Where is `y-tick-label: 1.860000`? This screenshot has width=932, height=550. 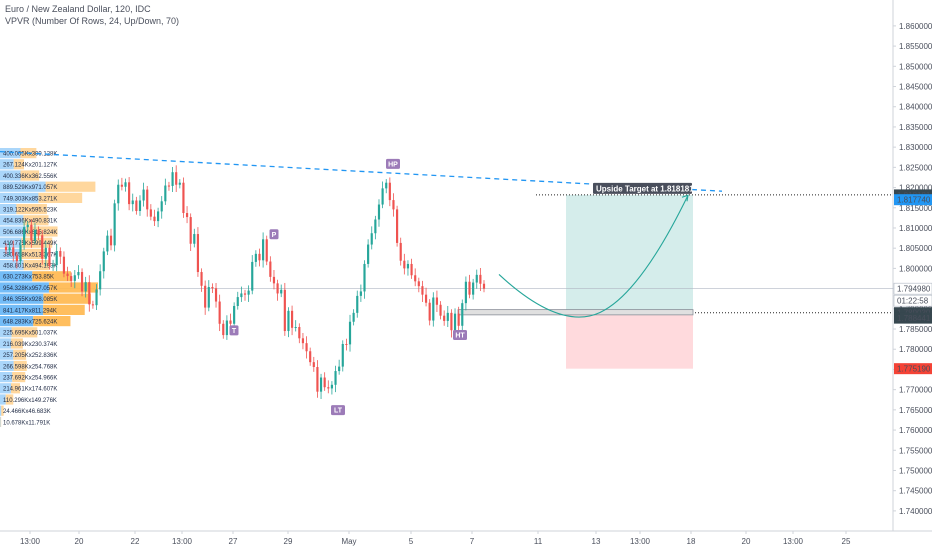
y-tick-label: 1.860000 is located at coordinates (915, 26).